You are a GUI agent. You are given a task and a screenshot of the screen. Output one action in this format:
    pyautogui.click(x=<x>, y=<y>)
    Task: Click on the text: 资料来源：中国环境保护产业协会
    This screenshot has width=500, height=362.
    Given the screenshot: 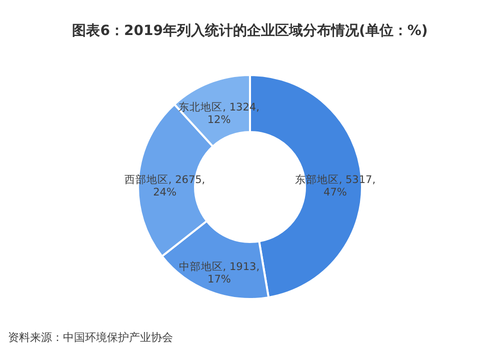 What is the action you would take?
    pyautogui.click(x=90, y=337)
    